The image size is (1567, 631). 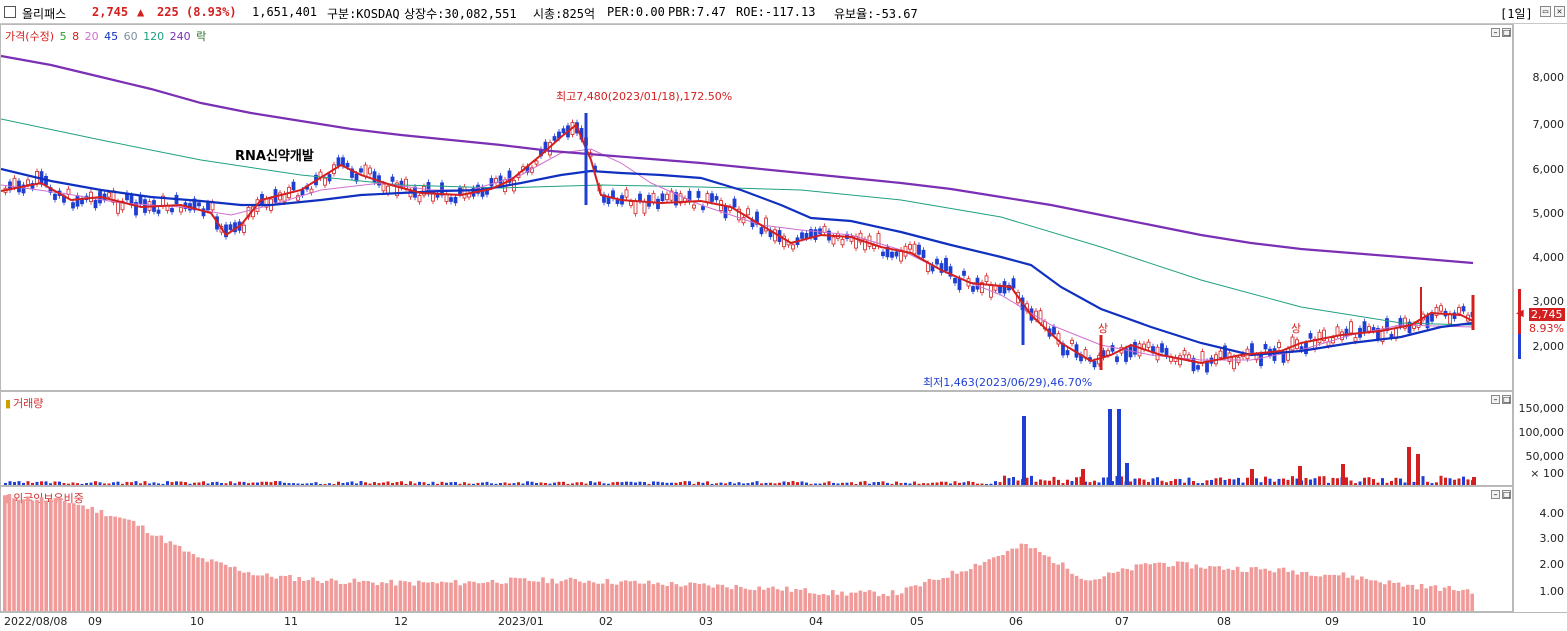 I want to click on period-selector: [1일], so click(x=1516, y=14).